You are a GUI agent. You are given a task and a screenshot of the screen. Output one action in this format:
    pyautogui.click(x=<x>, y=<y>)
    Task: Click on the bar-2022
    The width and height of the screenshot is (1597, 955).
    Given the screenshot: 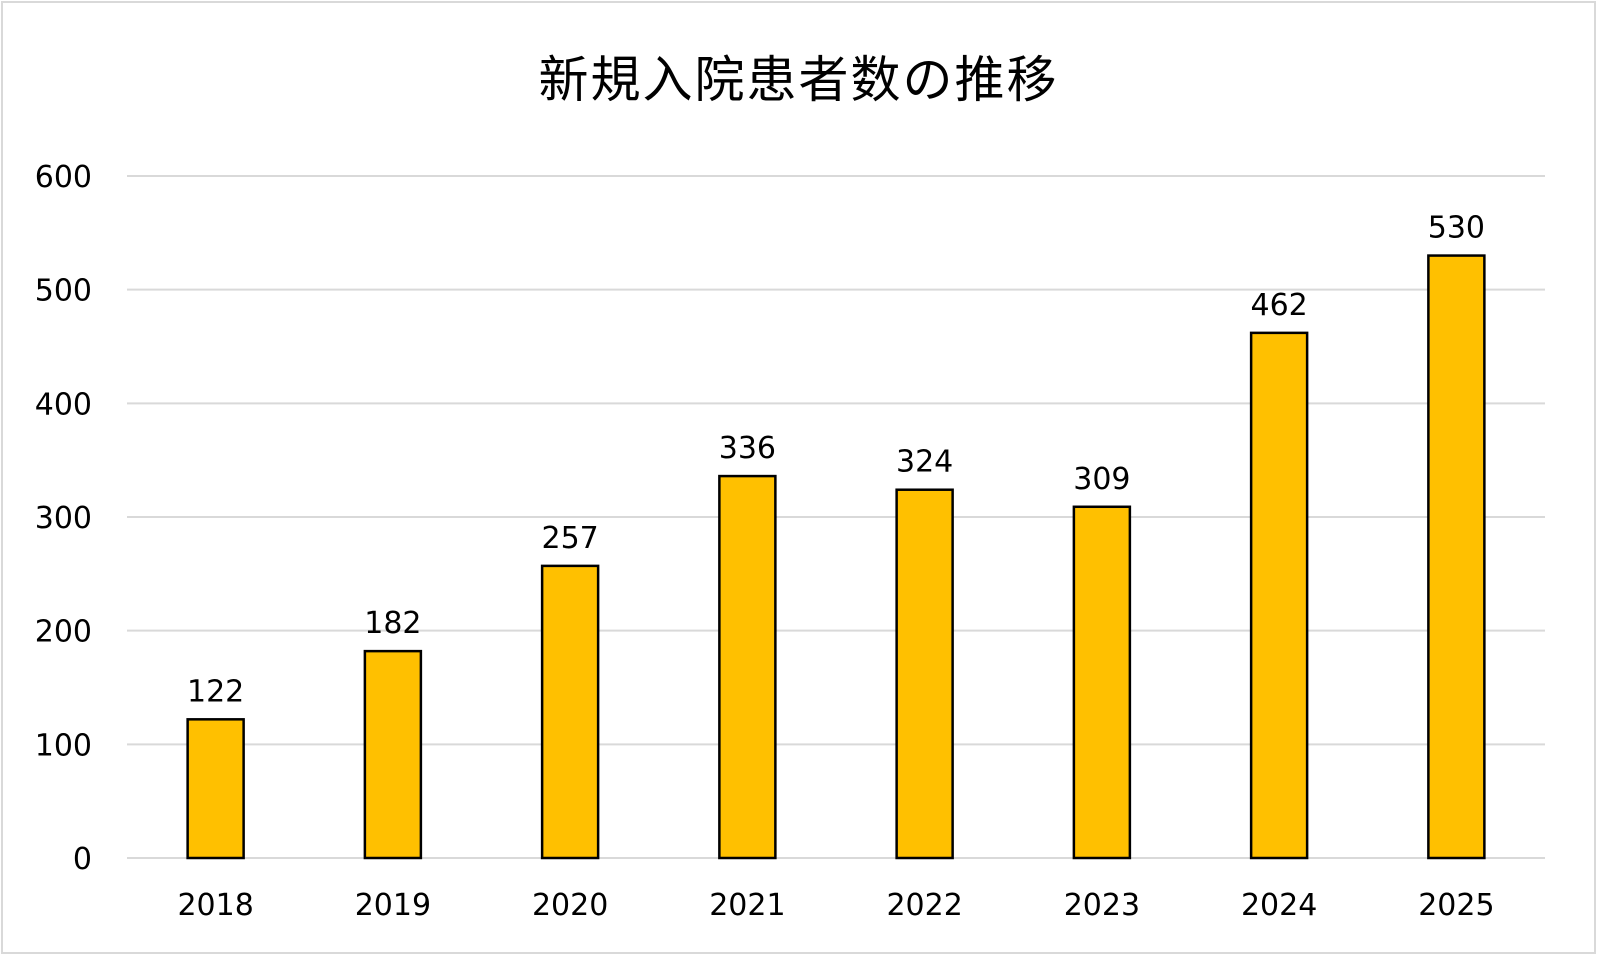 What is the action you would take?
    pyautogui.click(x=924, y=674)
    